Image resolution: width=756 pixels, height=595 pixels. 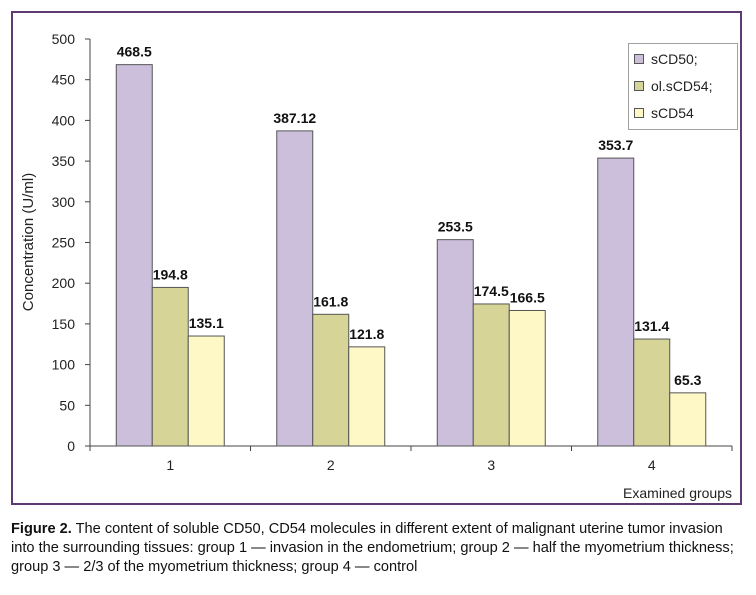 I want to click on y-tick-label: 100, so click(x=64, y=365).